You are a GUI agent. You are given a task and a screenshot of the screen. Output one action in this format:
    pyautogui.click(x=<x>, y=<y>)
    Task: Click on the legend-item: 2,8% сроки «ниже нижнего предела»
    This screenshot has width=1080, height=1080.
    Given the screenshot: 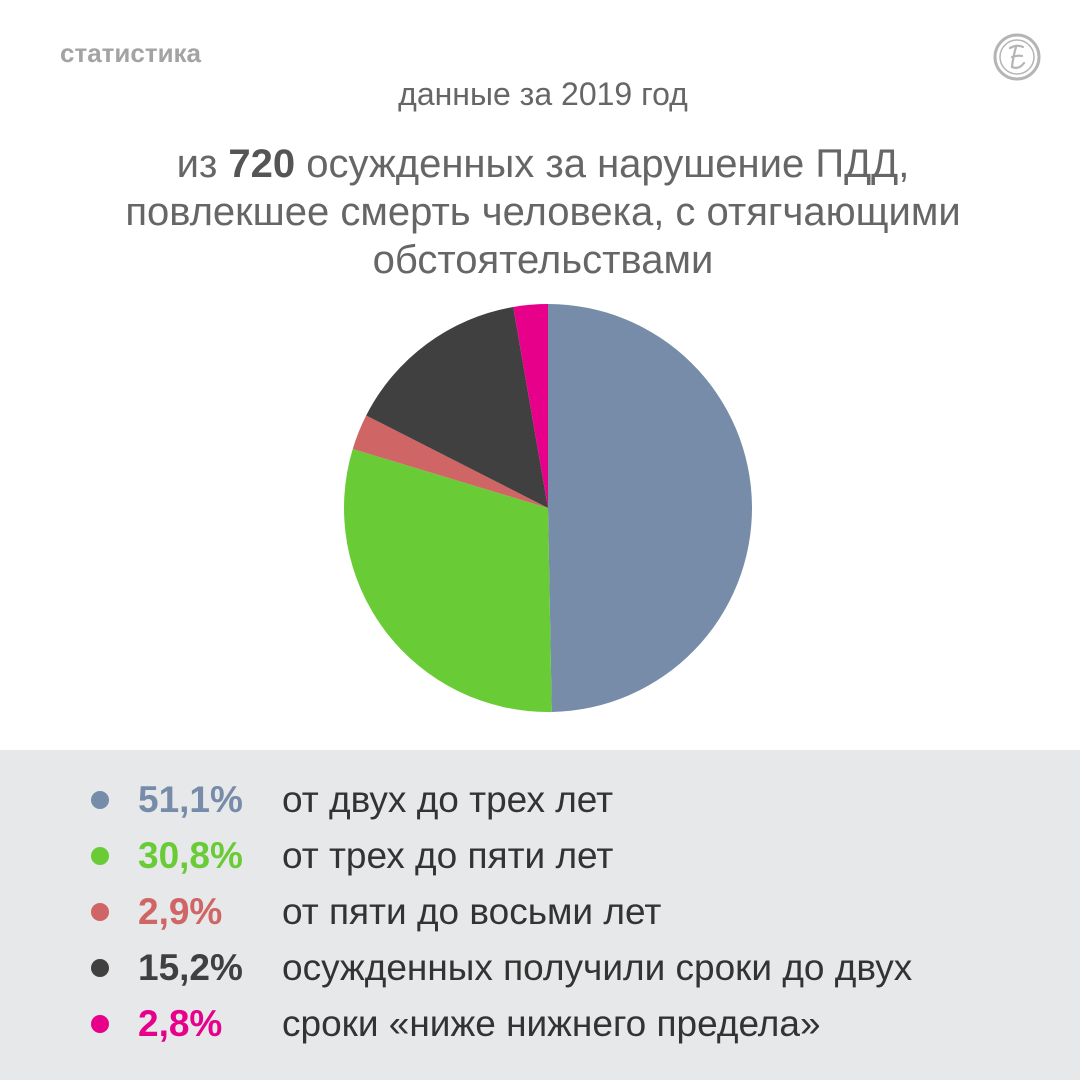 What is the action you would take?
    pyautogui.click(x=540, y=1024)
    